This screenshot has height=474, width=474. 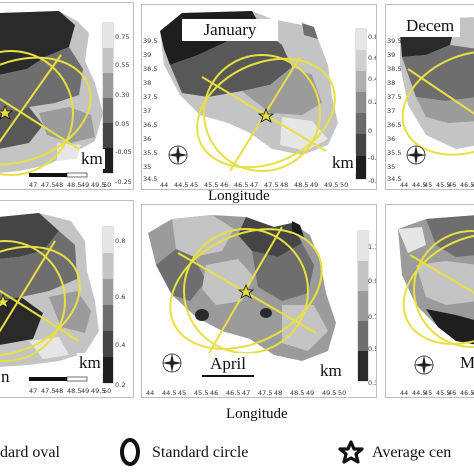 What do you see at coordinates (257, 414) in the screenshot?
I see `longitude-axis-title-bottom: Longitude` at bounding box center [257, 414].